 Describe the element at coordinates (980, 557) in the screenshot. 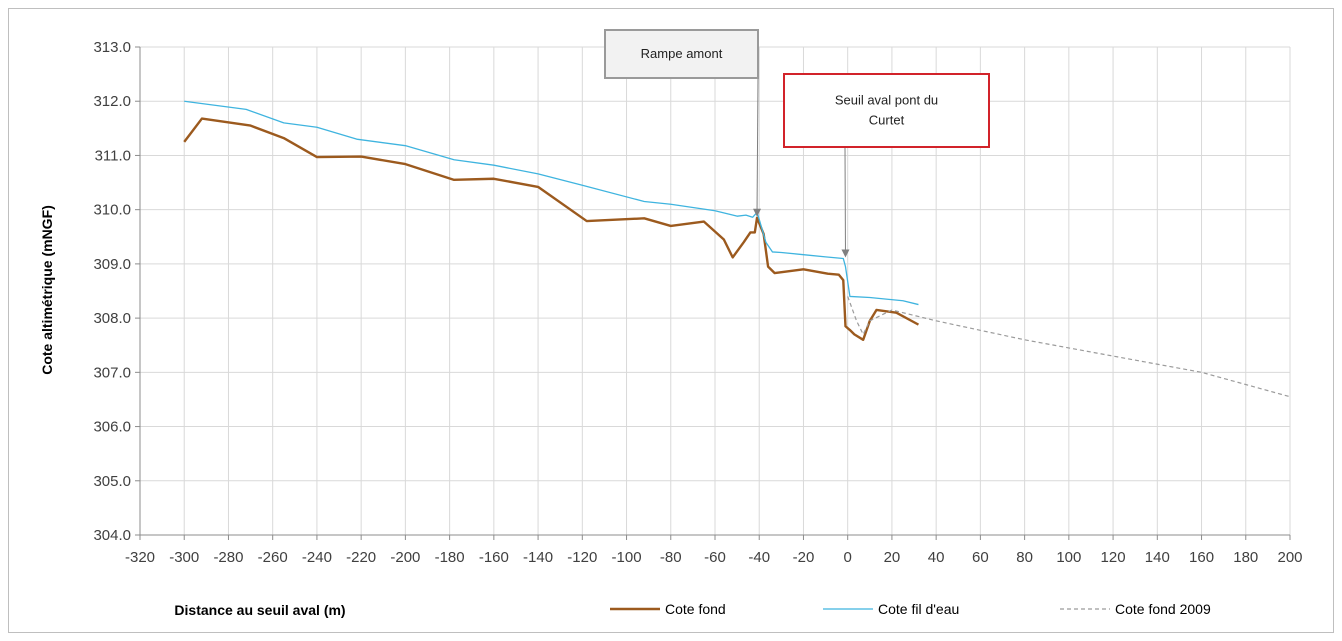

I see `x-tick-label-19: 60` at that location.